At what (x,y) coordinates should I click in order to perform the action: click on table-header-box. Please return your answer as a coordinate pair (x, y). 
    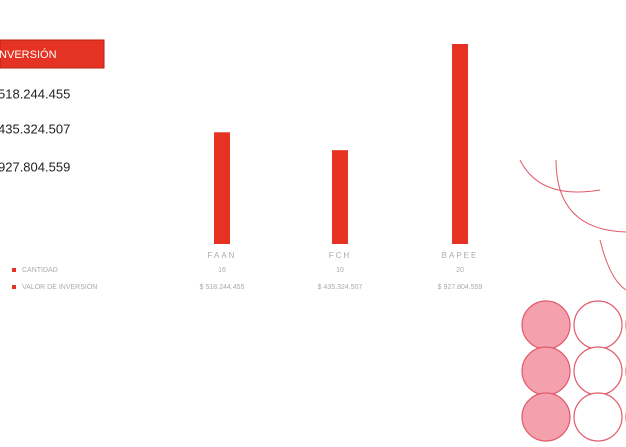
    Looking at the image, I should click on (52, 54).